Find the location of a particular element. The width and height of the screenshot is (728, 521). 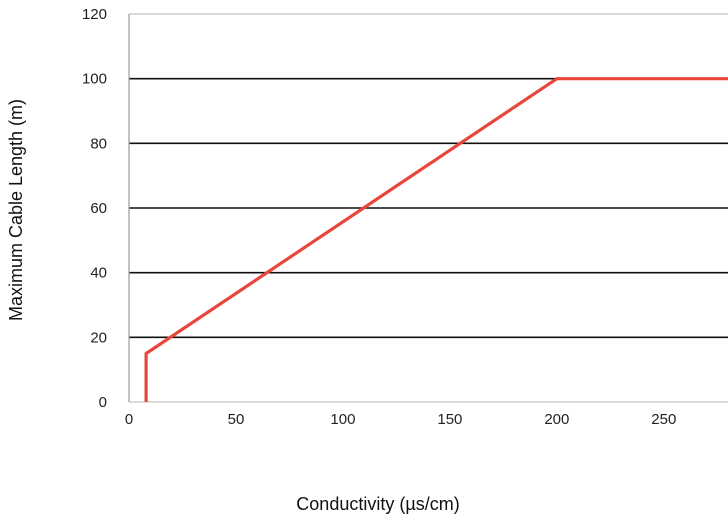

y-tick-label-120: 120 is located at coordinates (94, 14).